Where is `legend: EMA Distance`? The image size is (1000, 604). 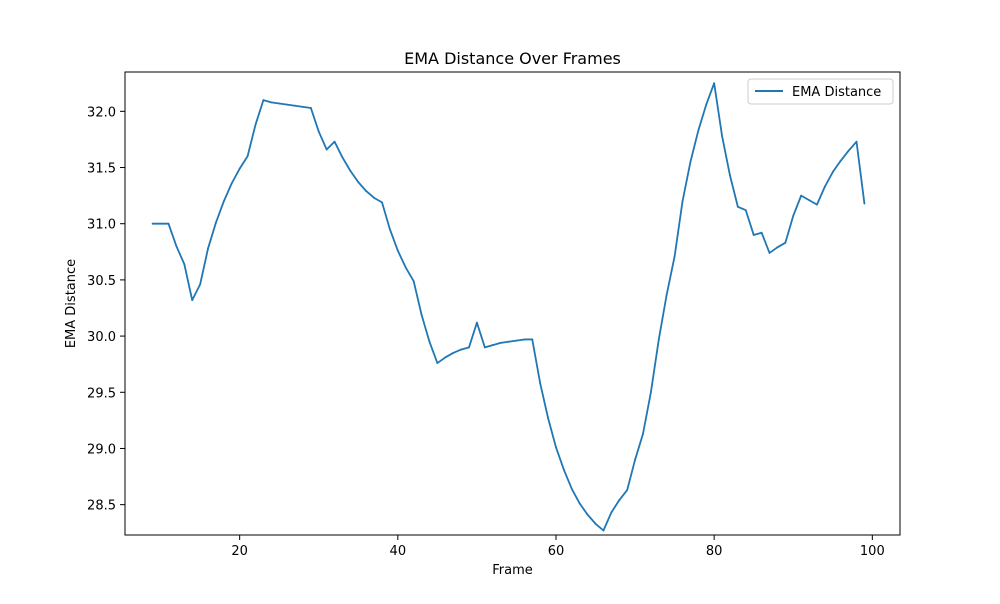 legend: EMA Distance is located at coordinates (820, 91).